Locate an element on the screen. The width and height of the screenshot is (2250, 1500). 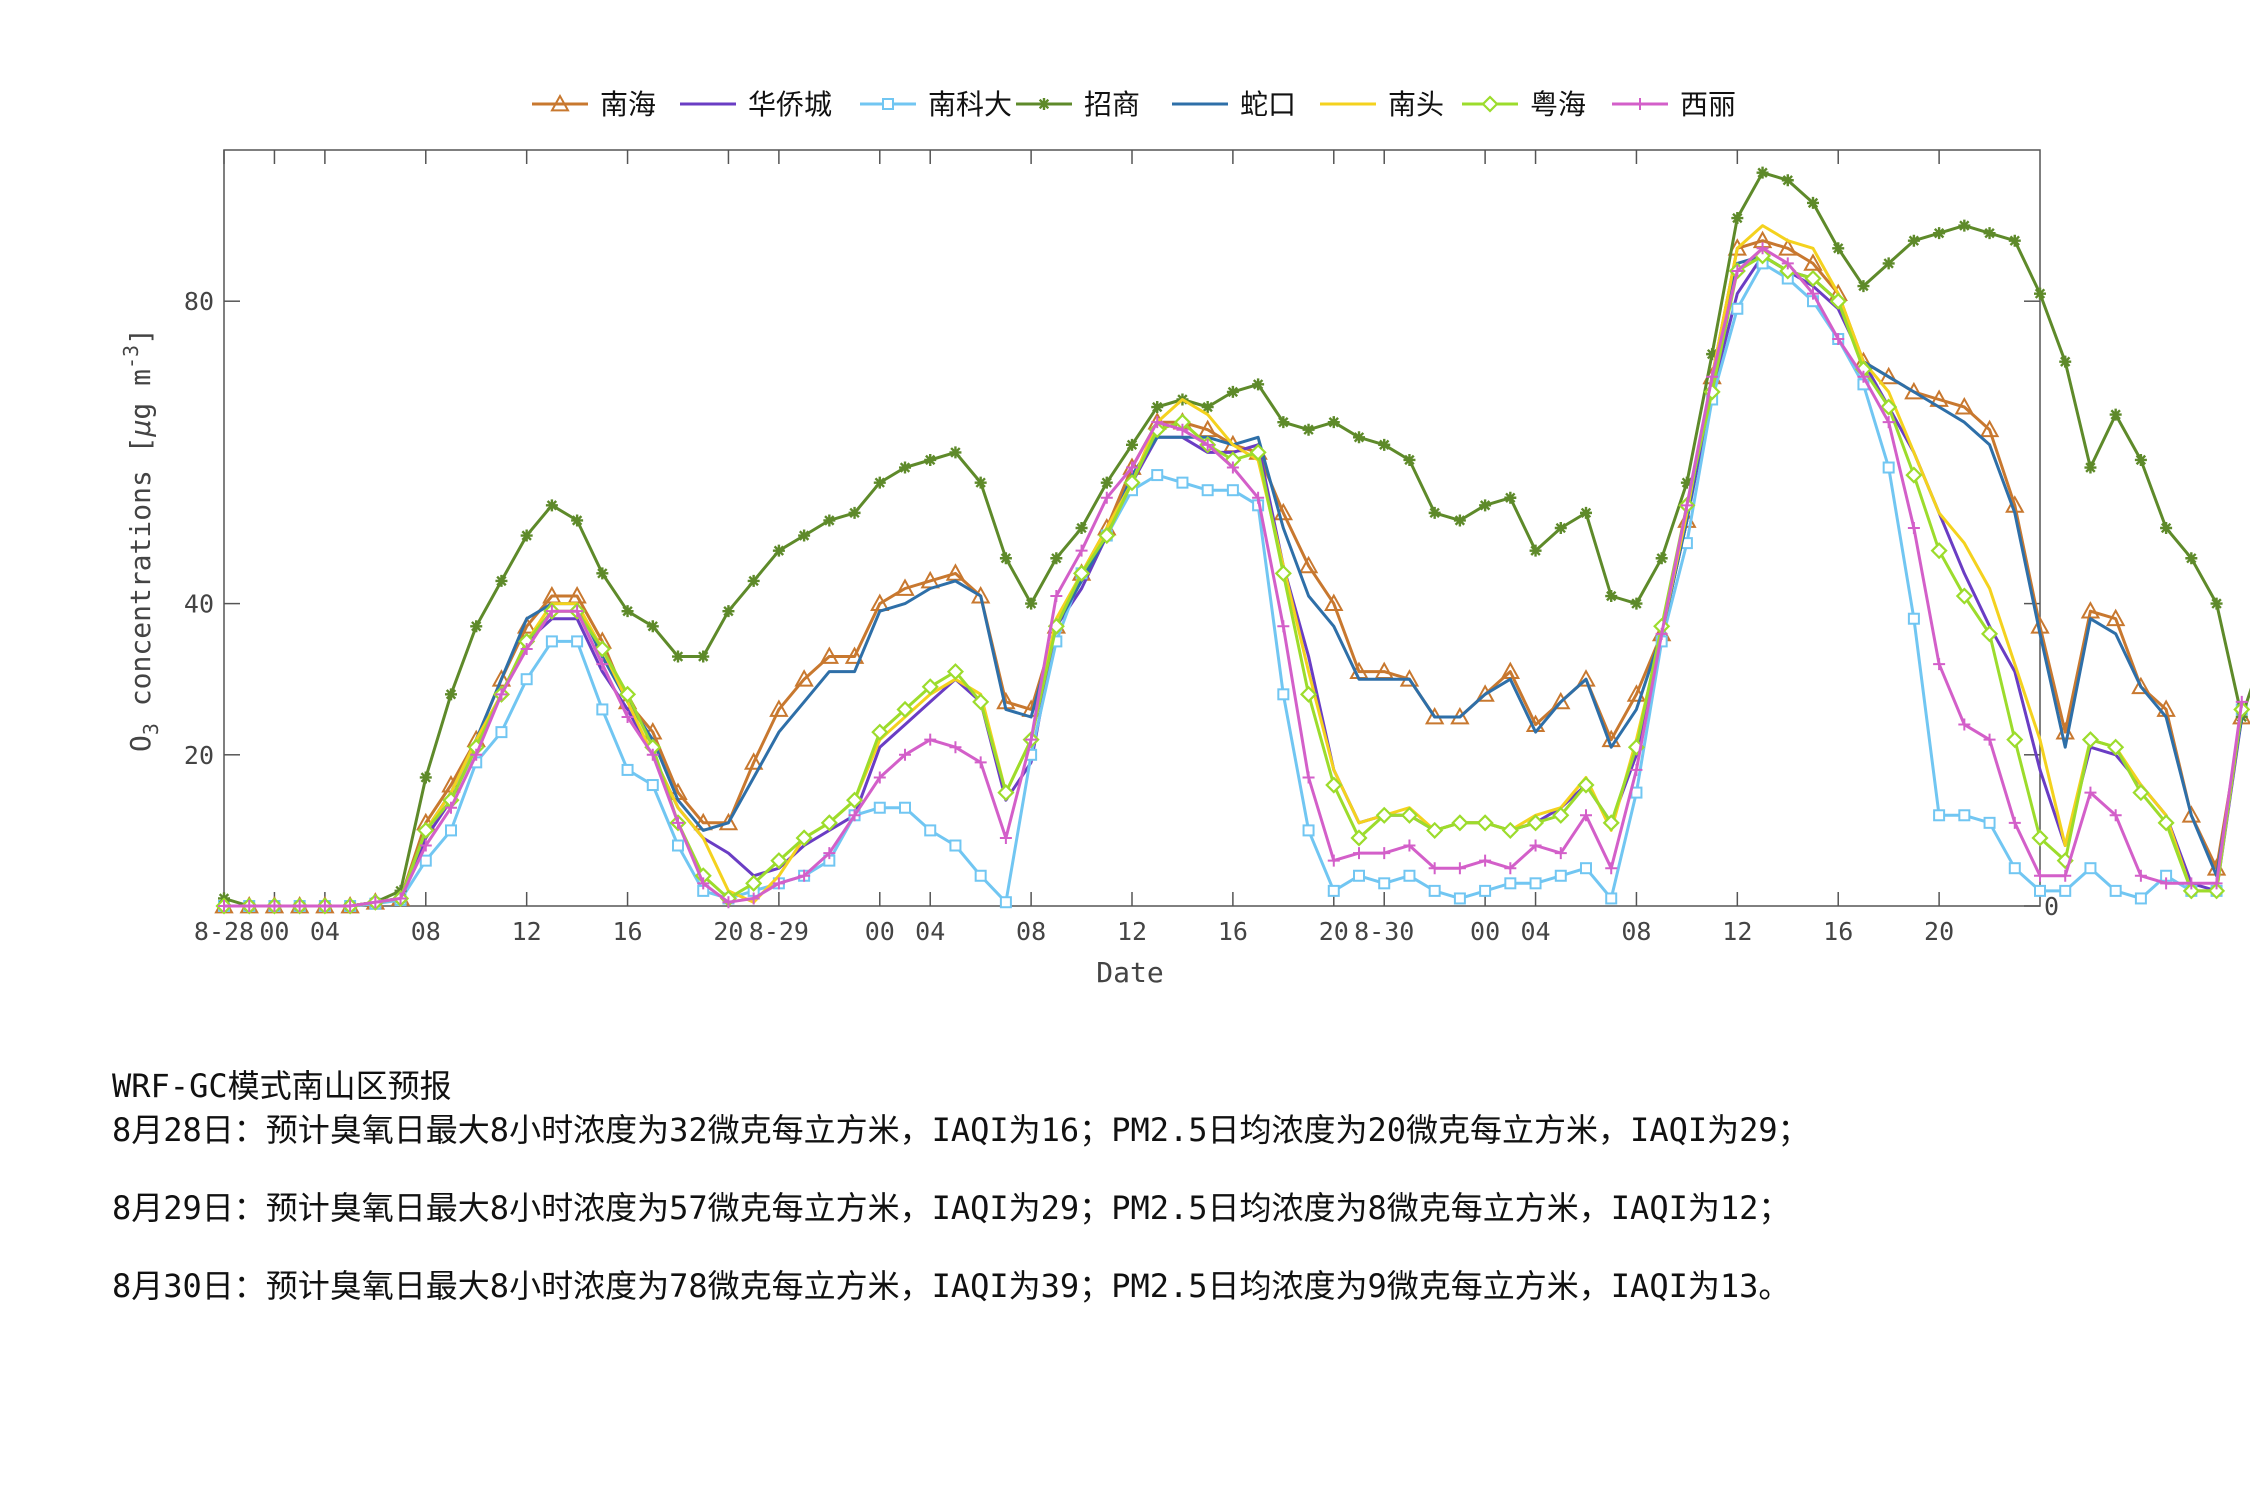
x-tick-label: 8-28 is located at coordinates (224, 931).